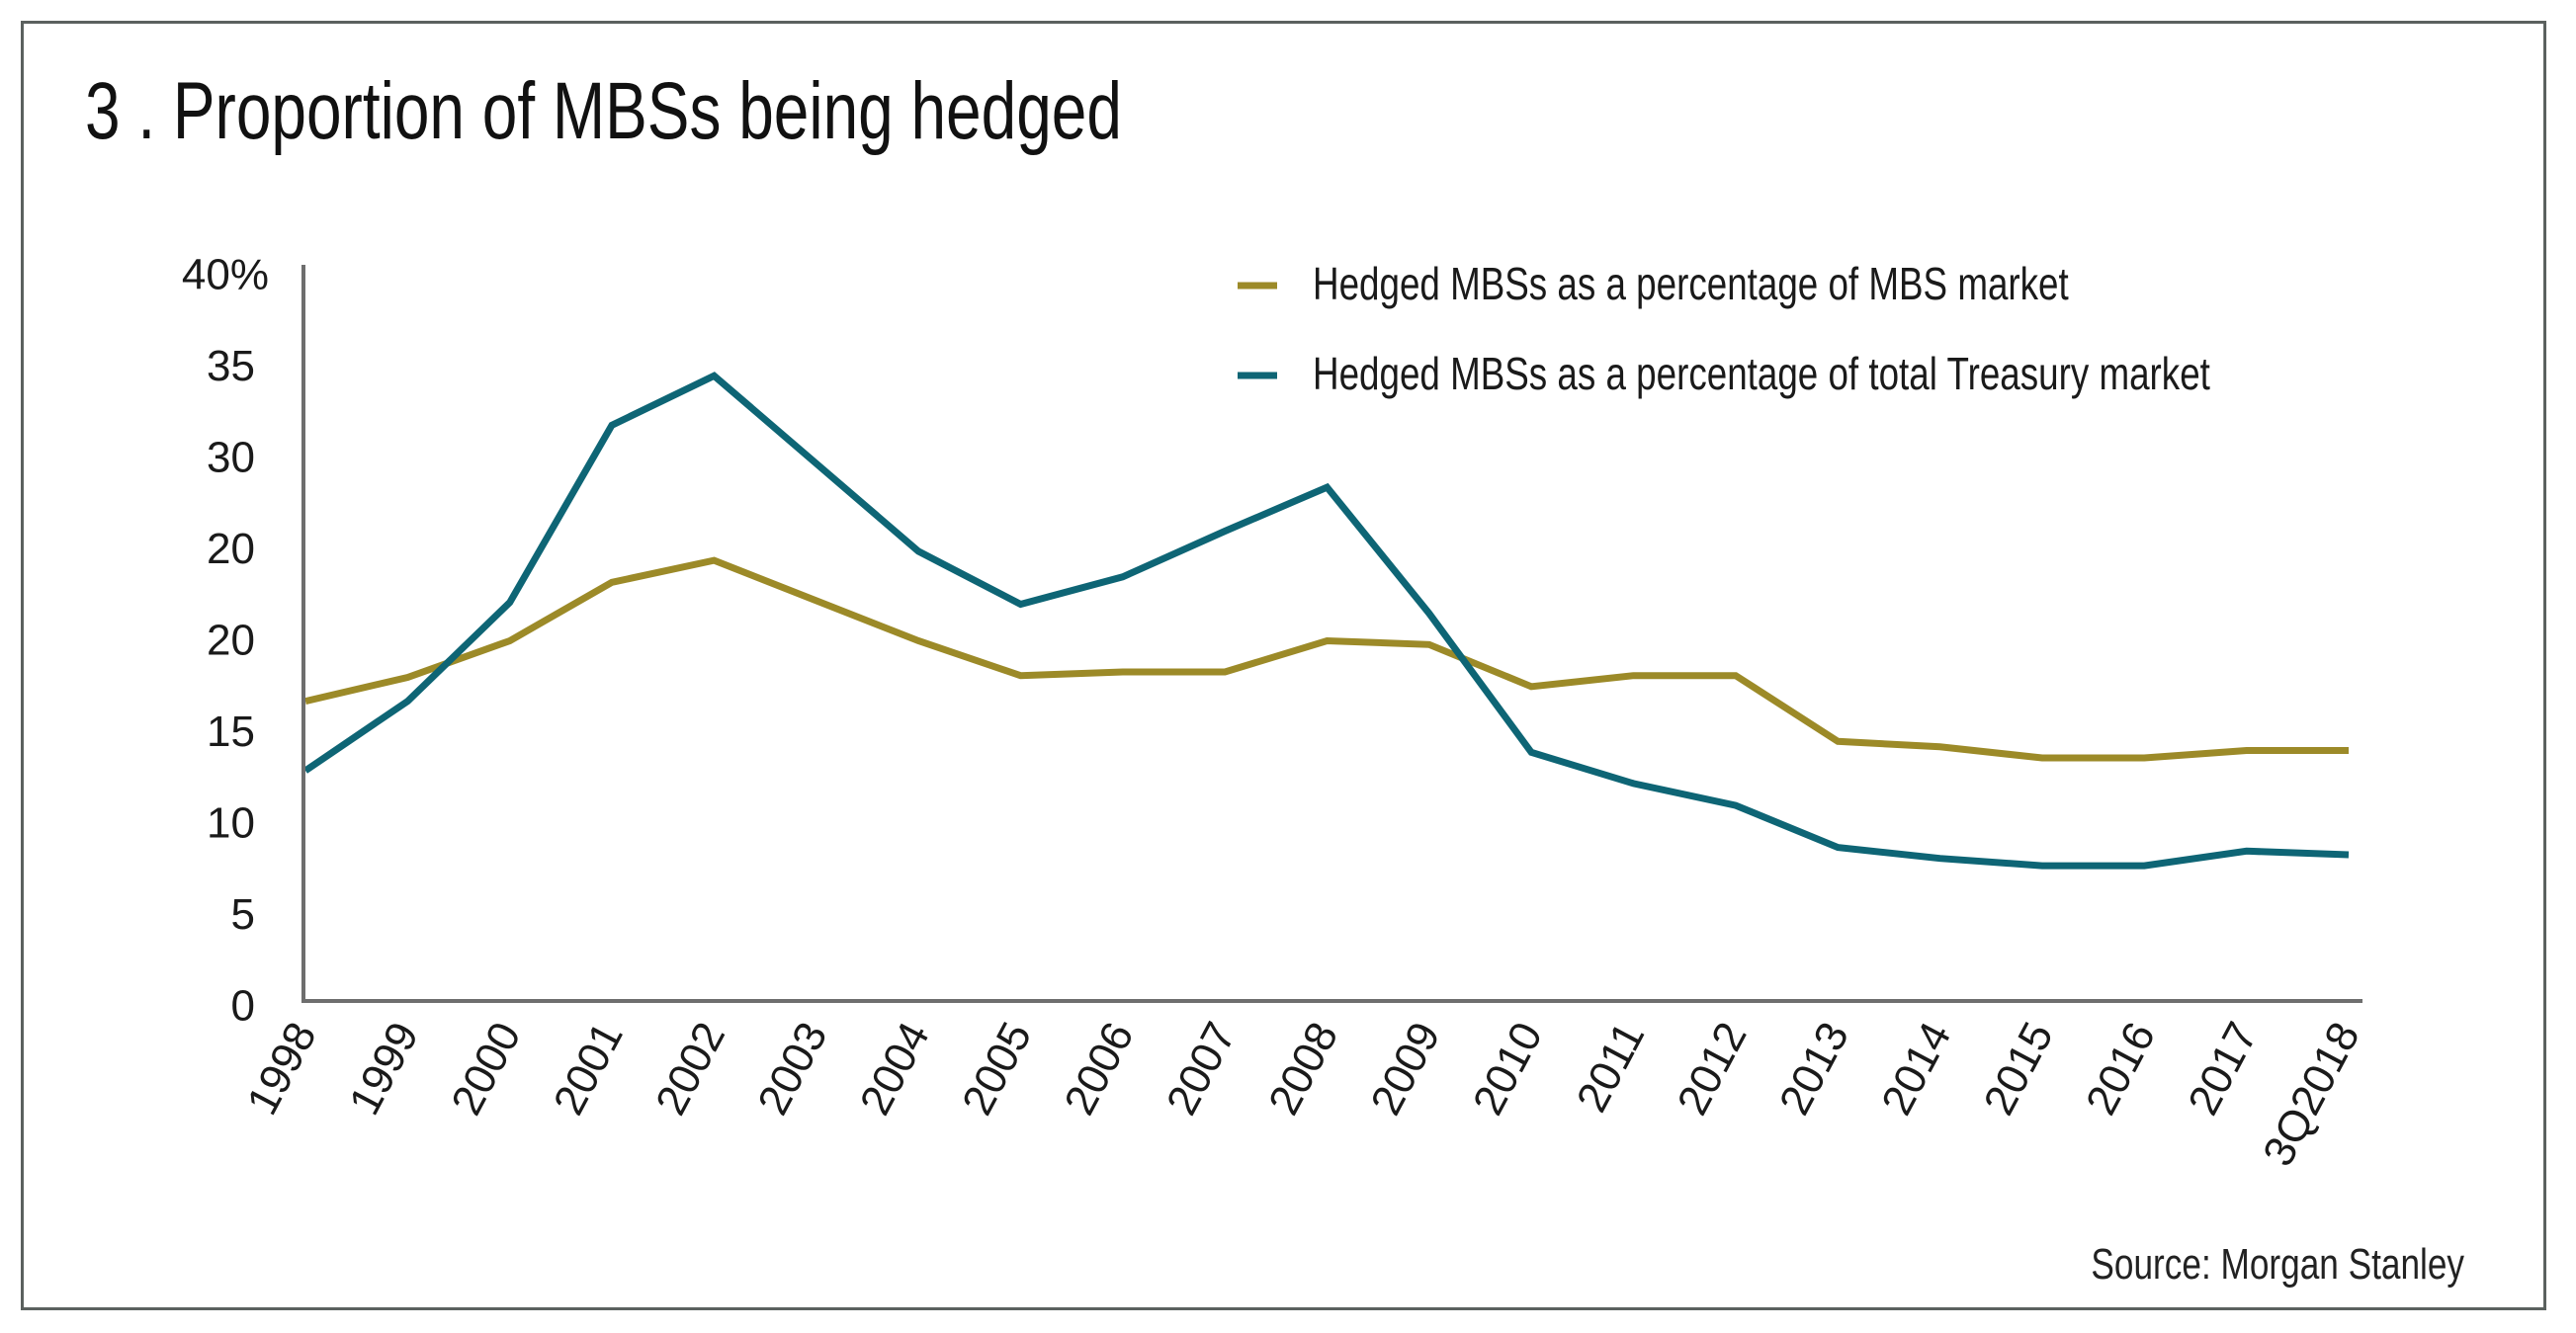  Describe the element at coordinates (231, 732) in the screenshot. I see `y-tick-label: 15` at that location.